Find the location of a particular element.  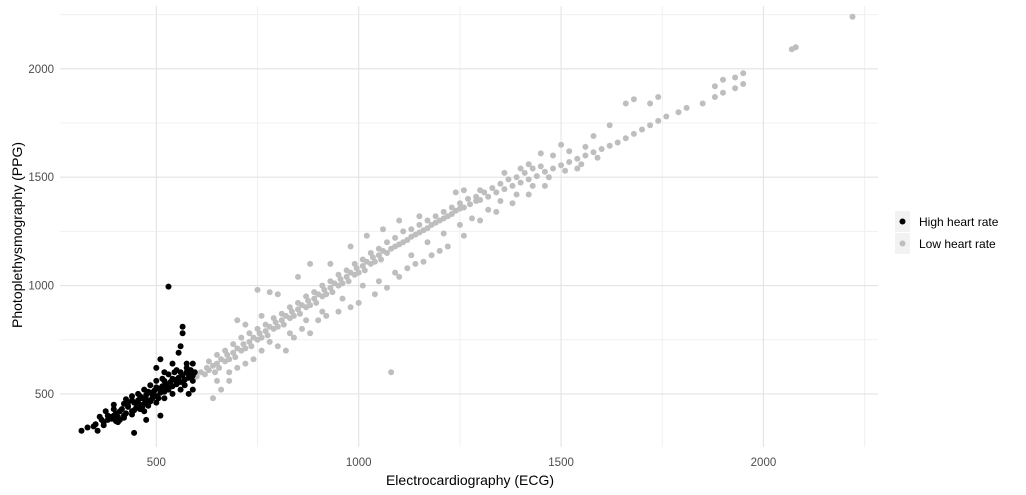

x-tick-label: 2000 is located at coordinates (764, 463).